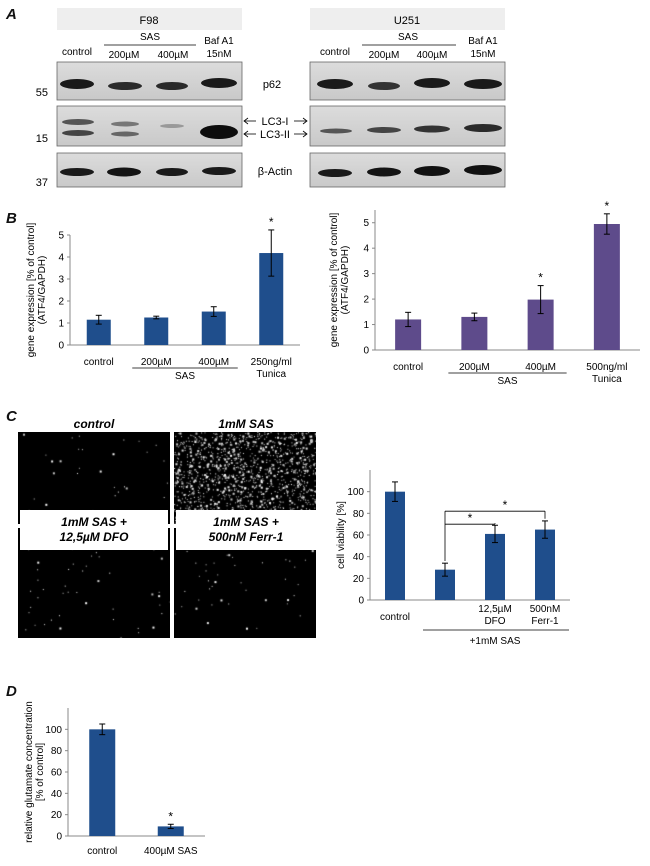 The height and width of the screenshot is (866, 650). I want to click on arrow-icon, so click(275, 127).